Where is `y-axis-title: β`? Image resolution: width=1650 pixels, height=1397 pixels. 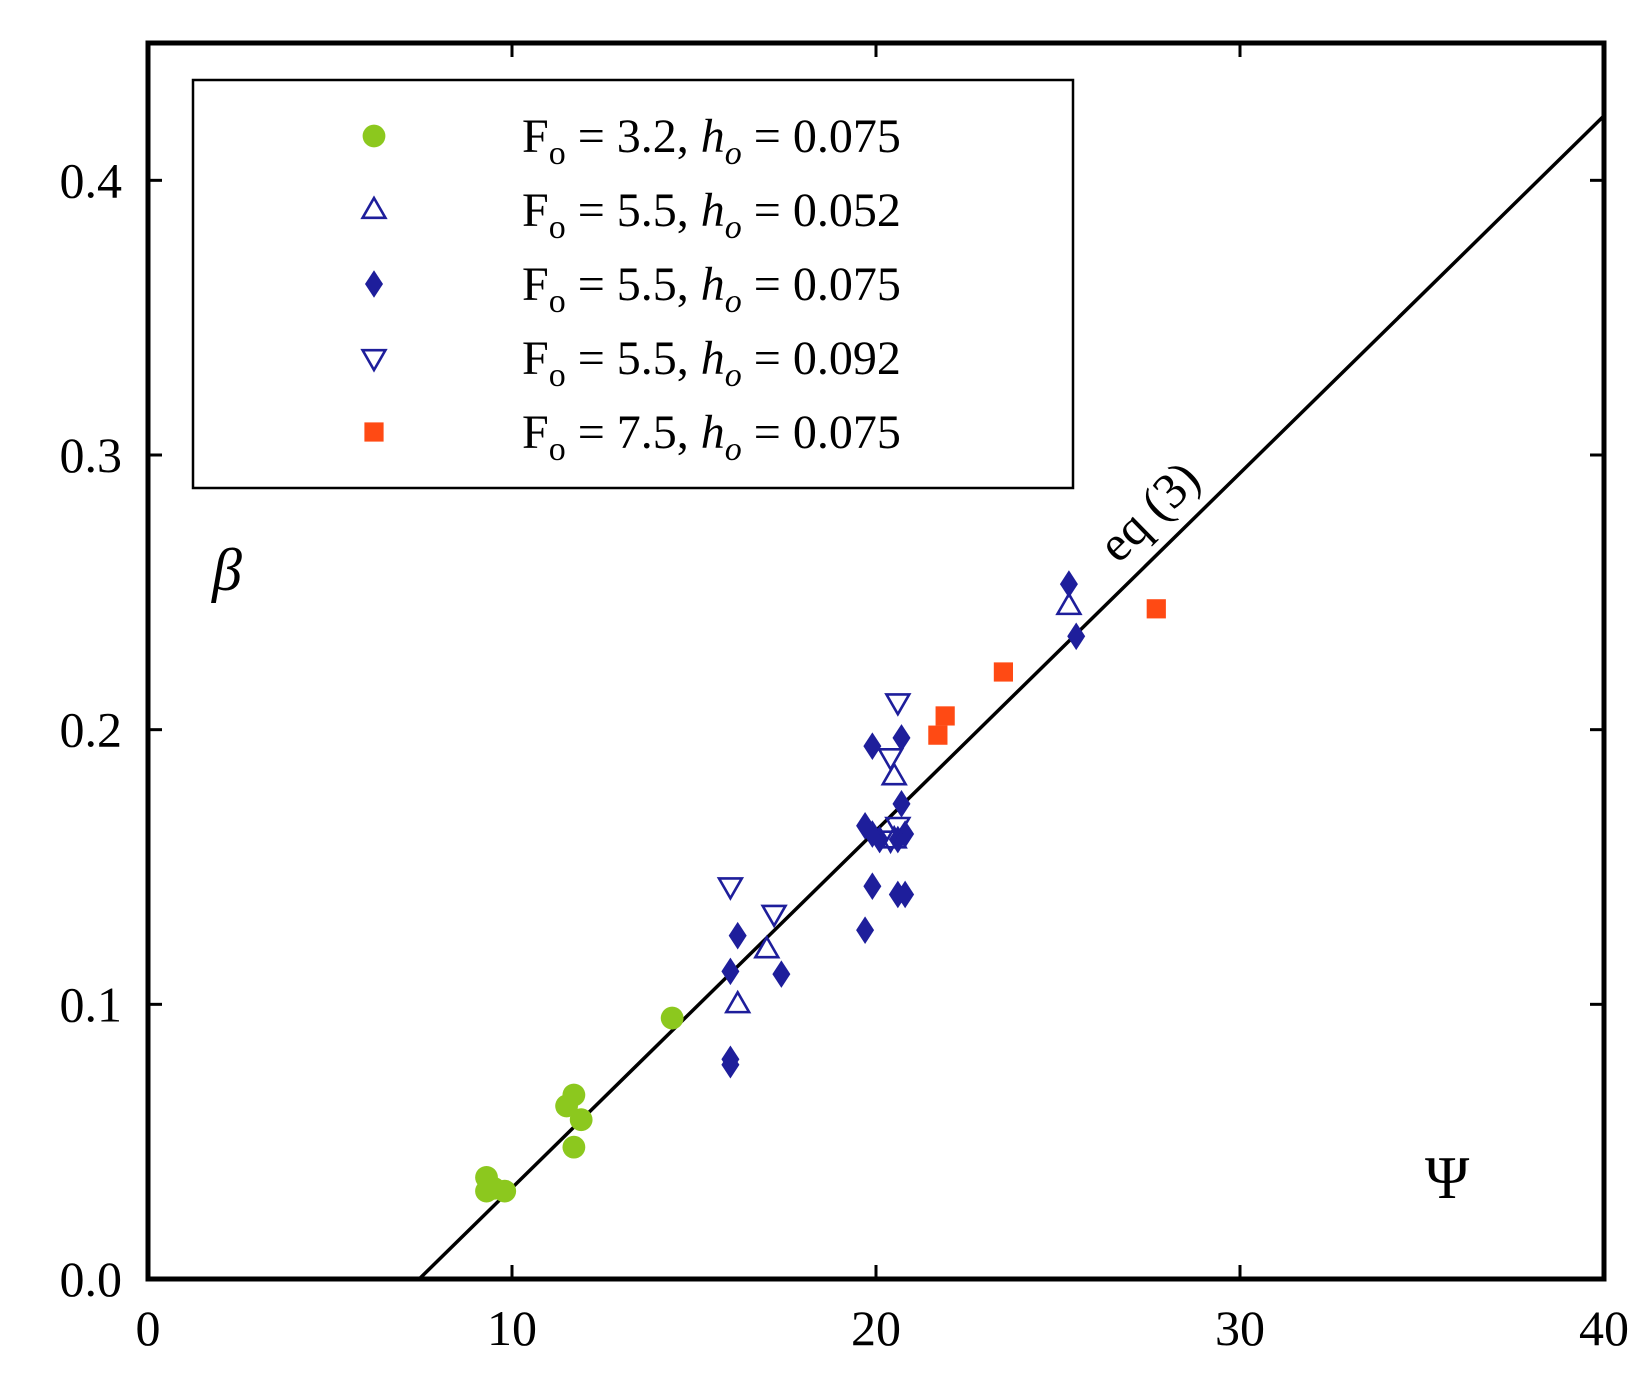 y-axis-title: β is located at coordinates (226, 570).